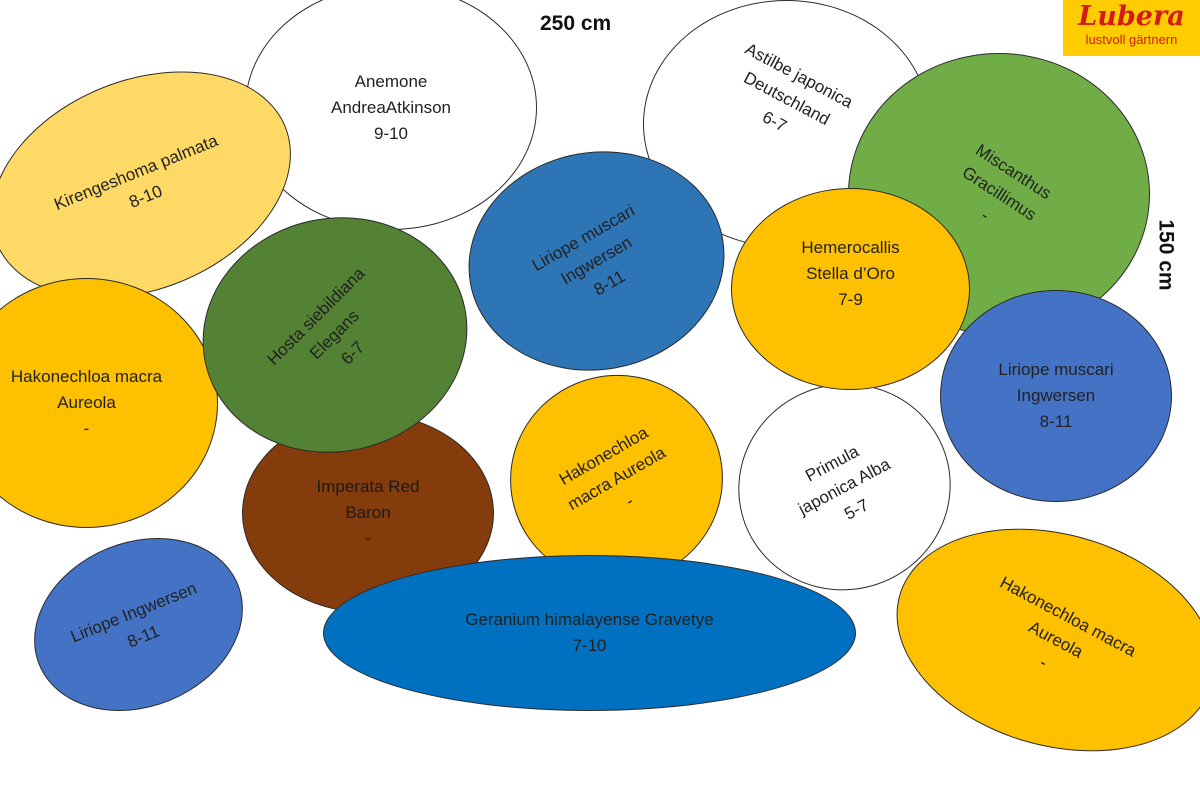 The image size is (1200, 787). What do you see at coordinates (1131, 16) in the screenshot?
I see `logo-wordmark: Lubera` at bounding box center [1131, 16].